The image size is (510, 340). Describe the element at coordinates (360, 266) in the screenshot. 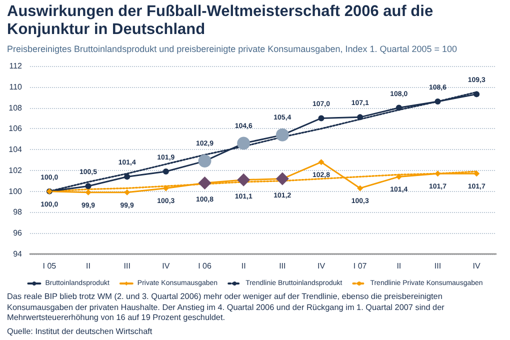

I see `x-tick-label: I 07` at that location.